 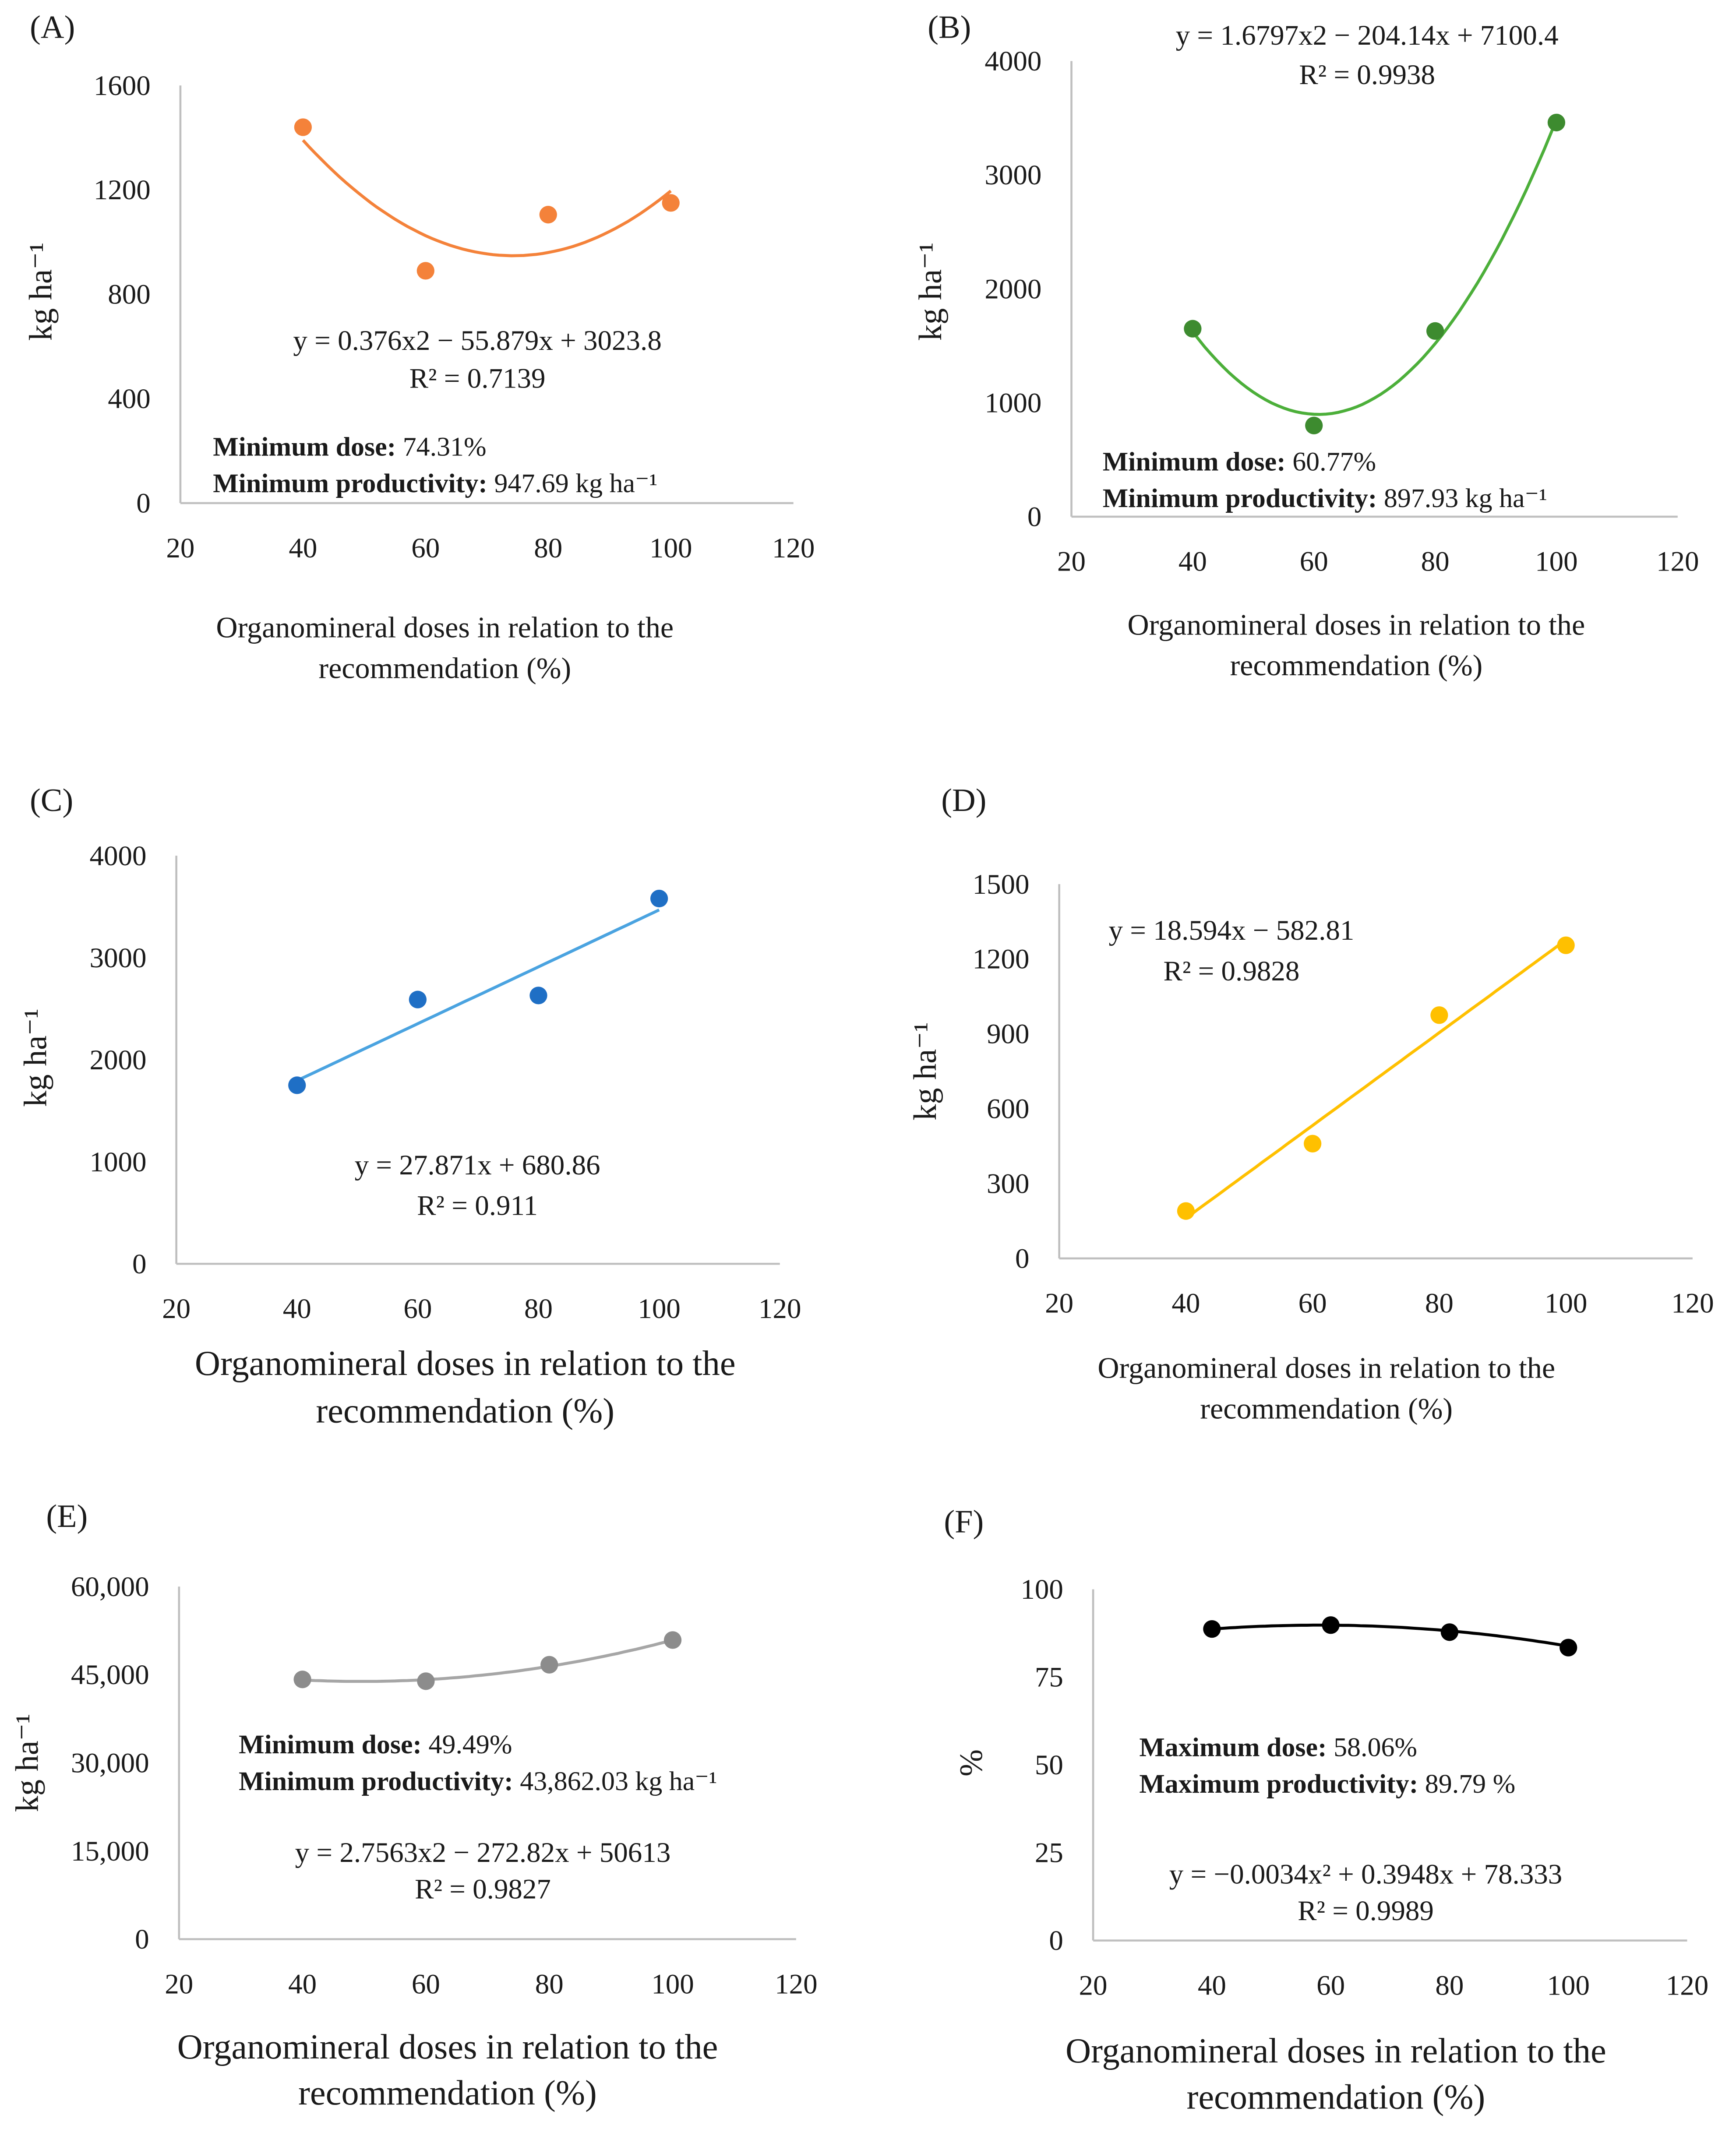 What do you see at coordinates (52, 28) in the screenshot?
I see `panel-label: (A)` at bounding box center [52, 28].